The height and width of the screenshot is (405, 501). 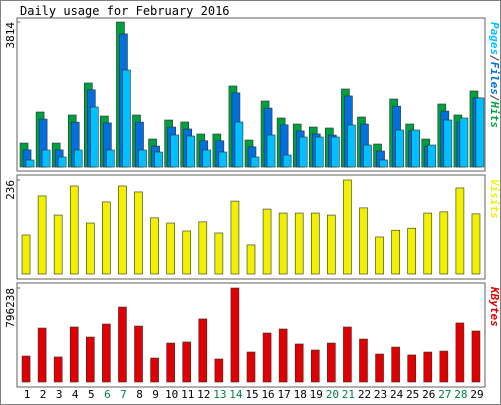 I want to click on x-tick-label: 27, so click(x=444, y=394).